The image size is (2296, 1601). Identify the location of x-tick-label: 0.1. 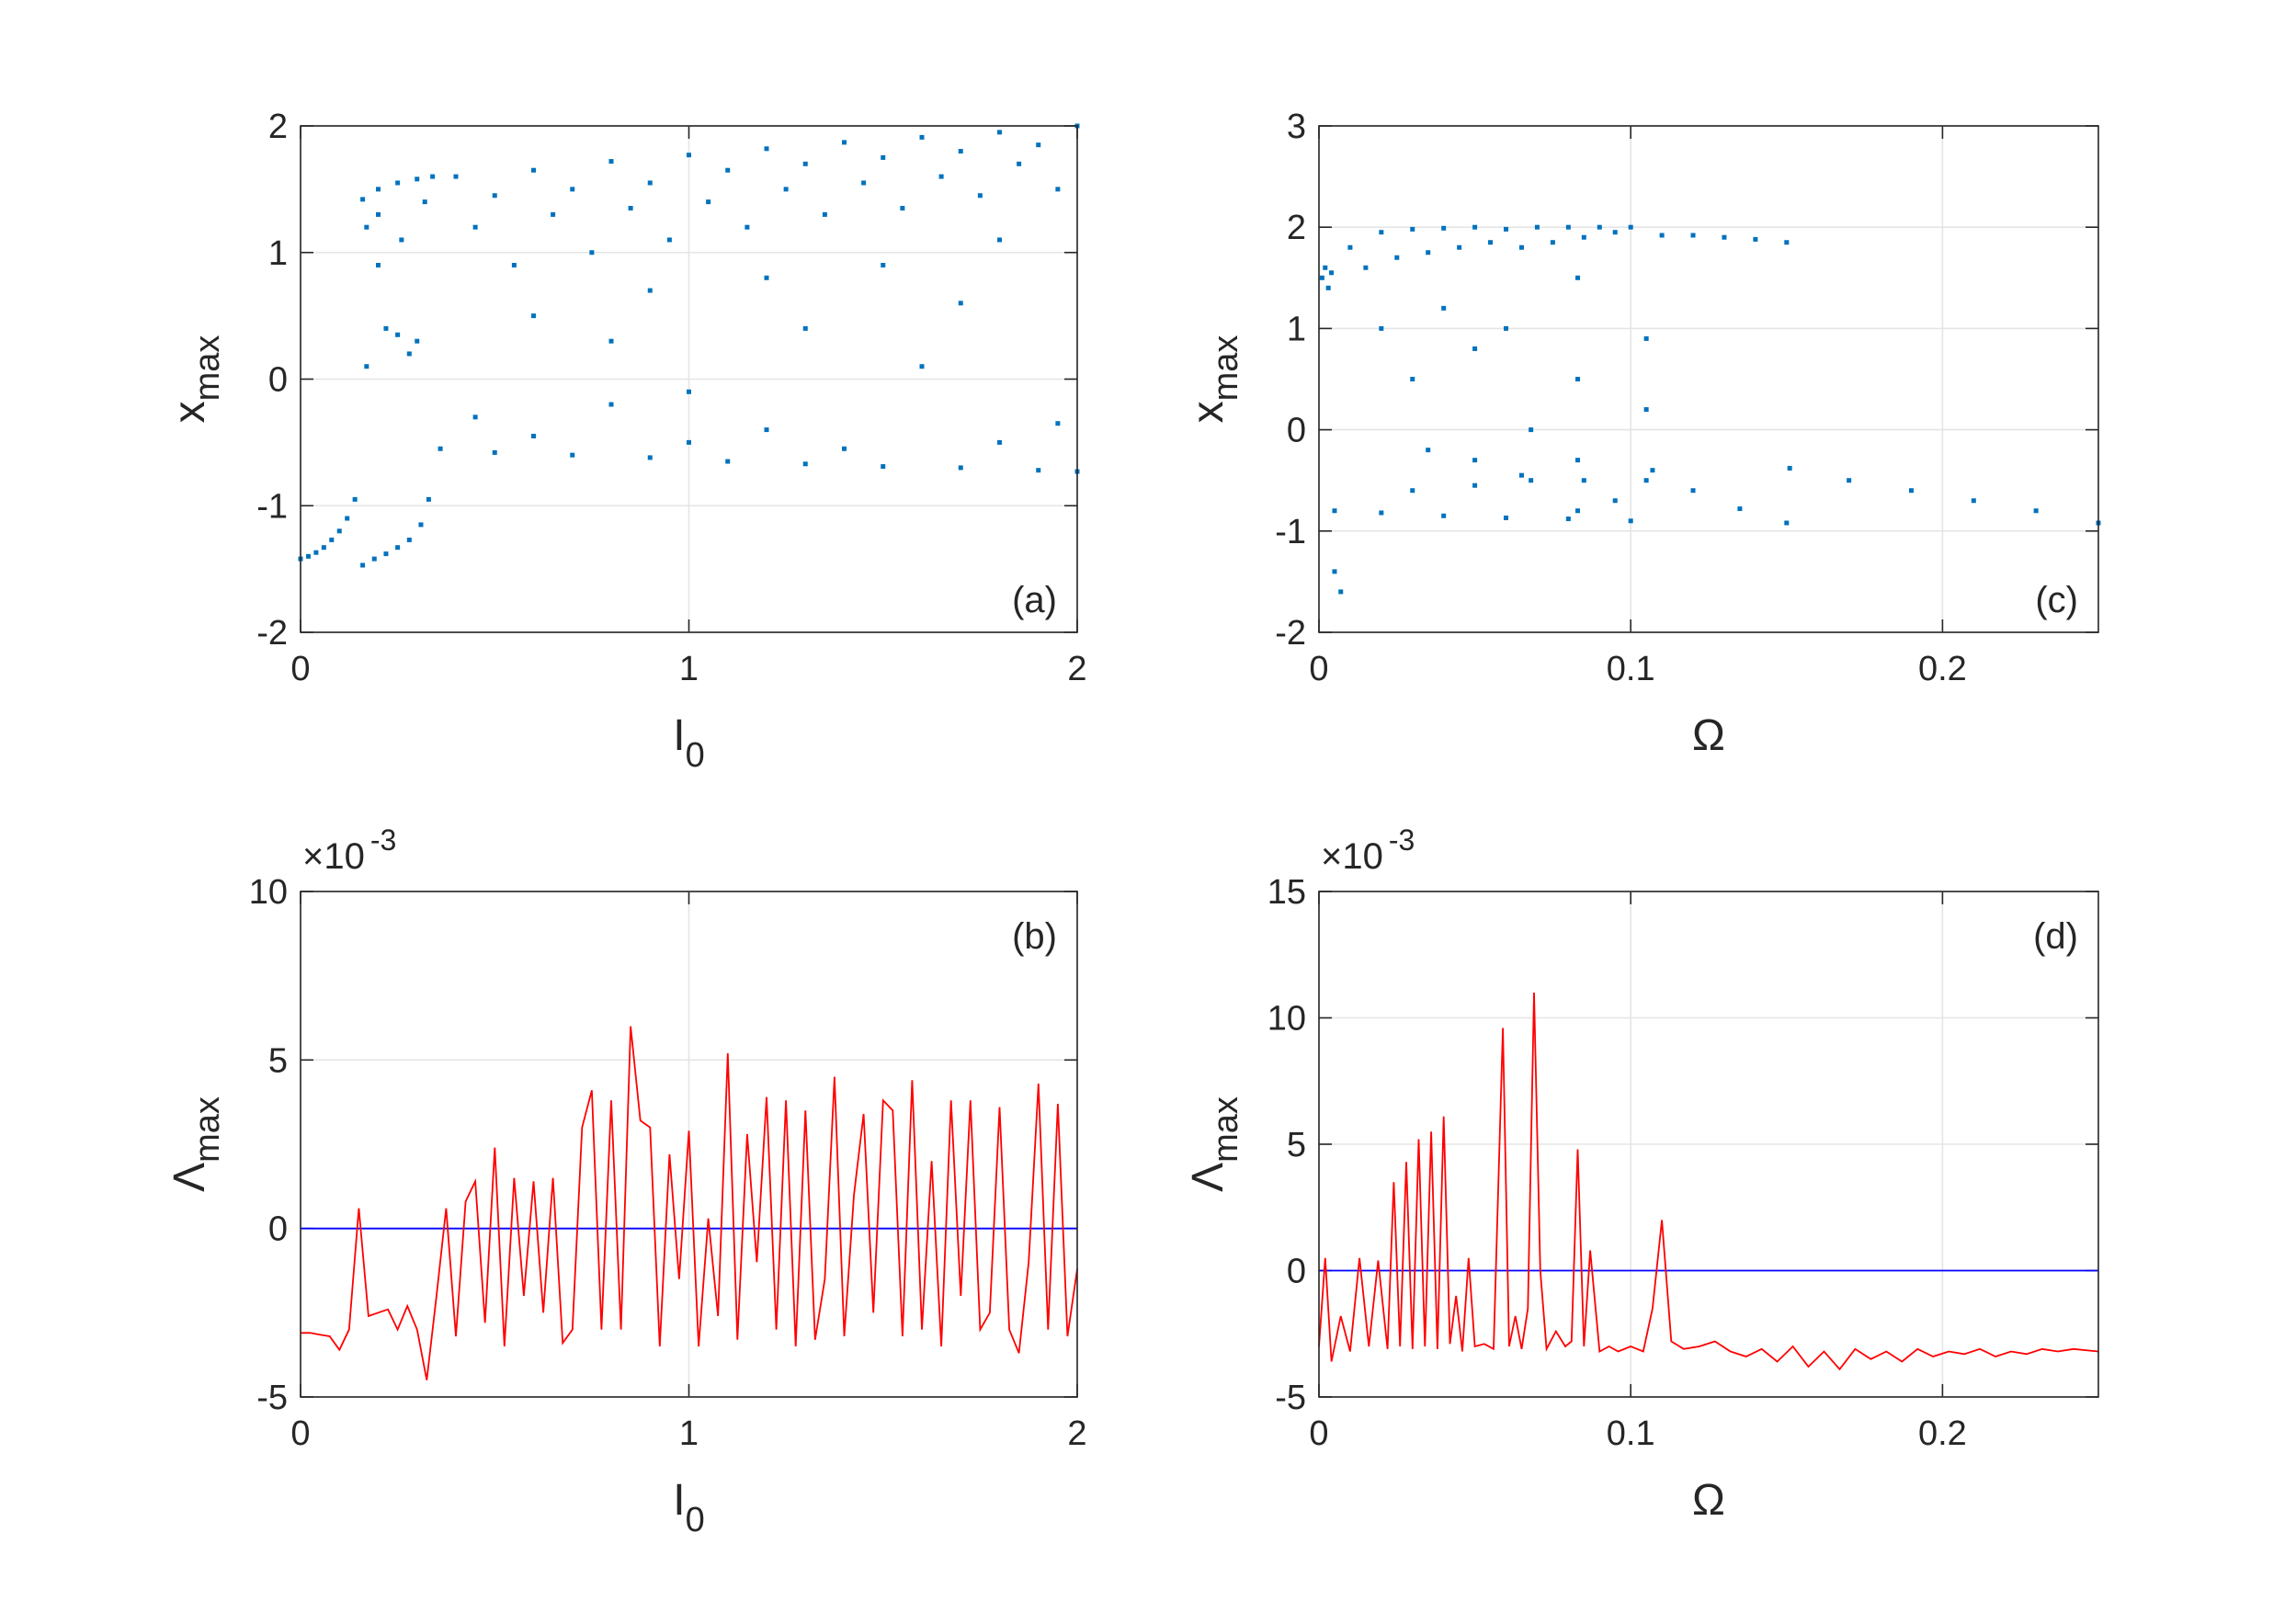
(1631, 669).